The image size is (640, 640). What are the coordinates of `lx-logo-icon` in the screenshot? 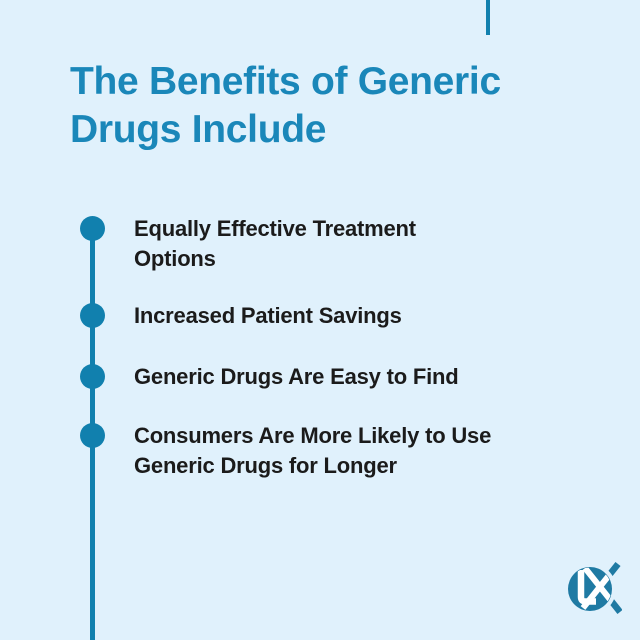 It's located at (593, 588).